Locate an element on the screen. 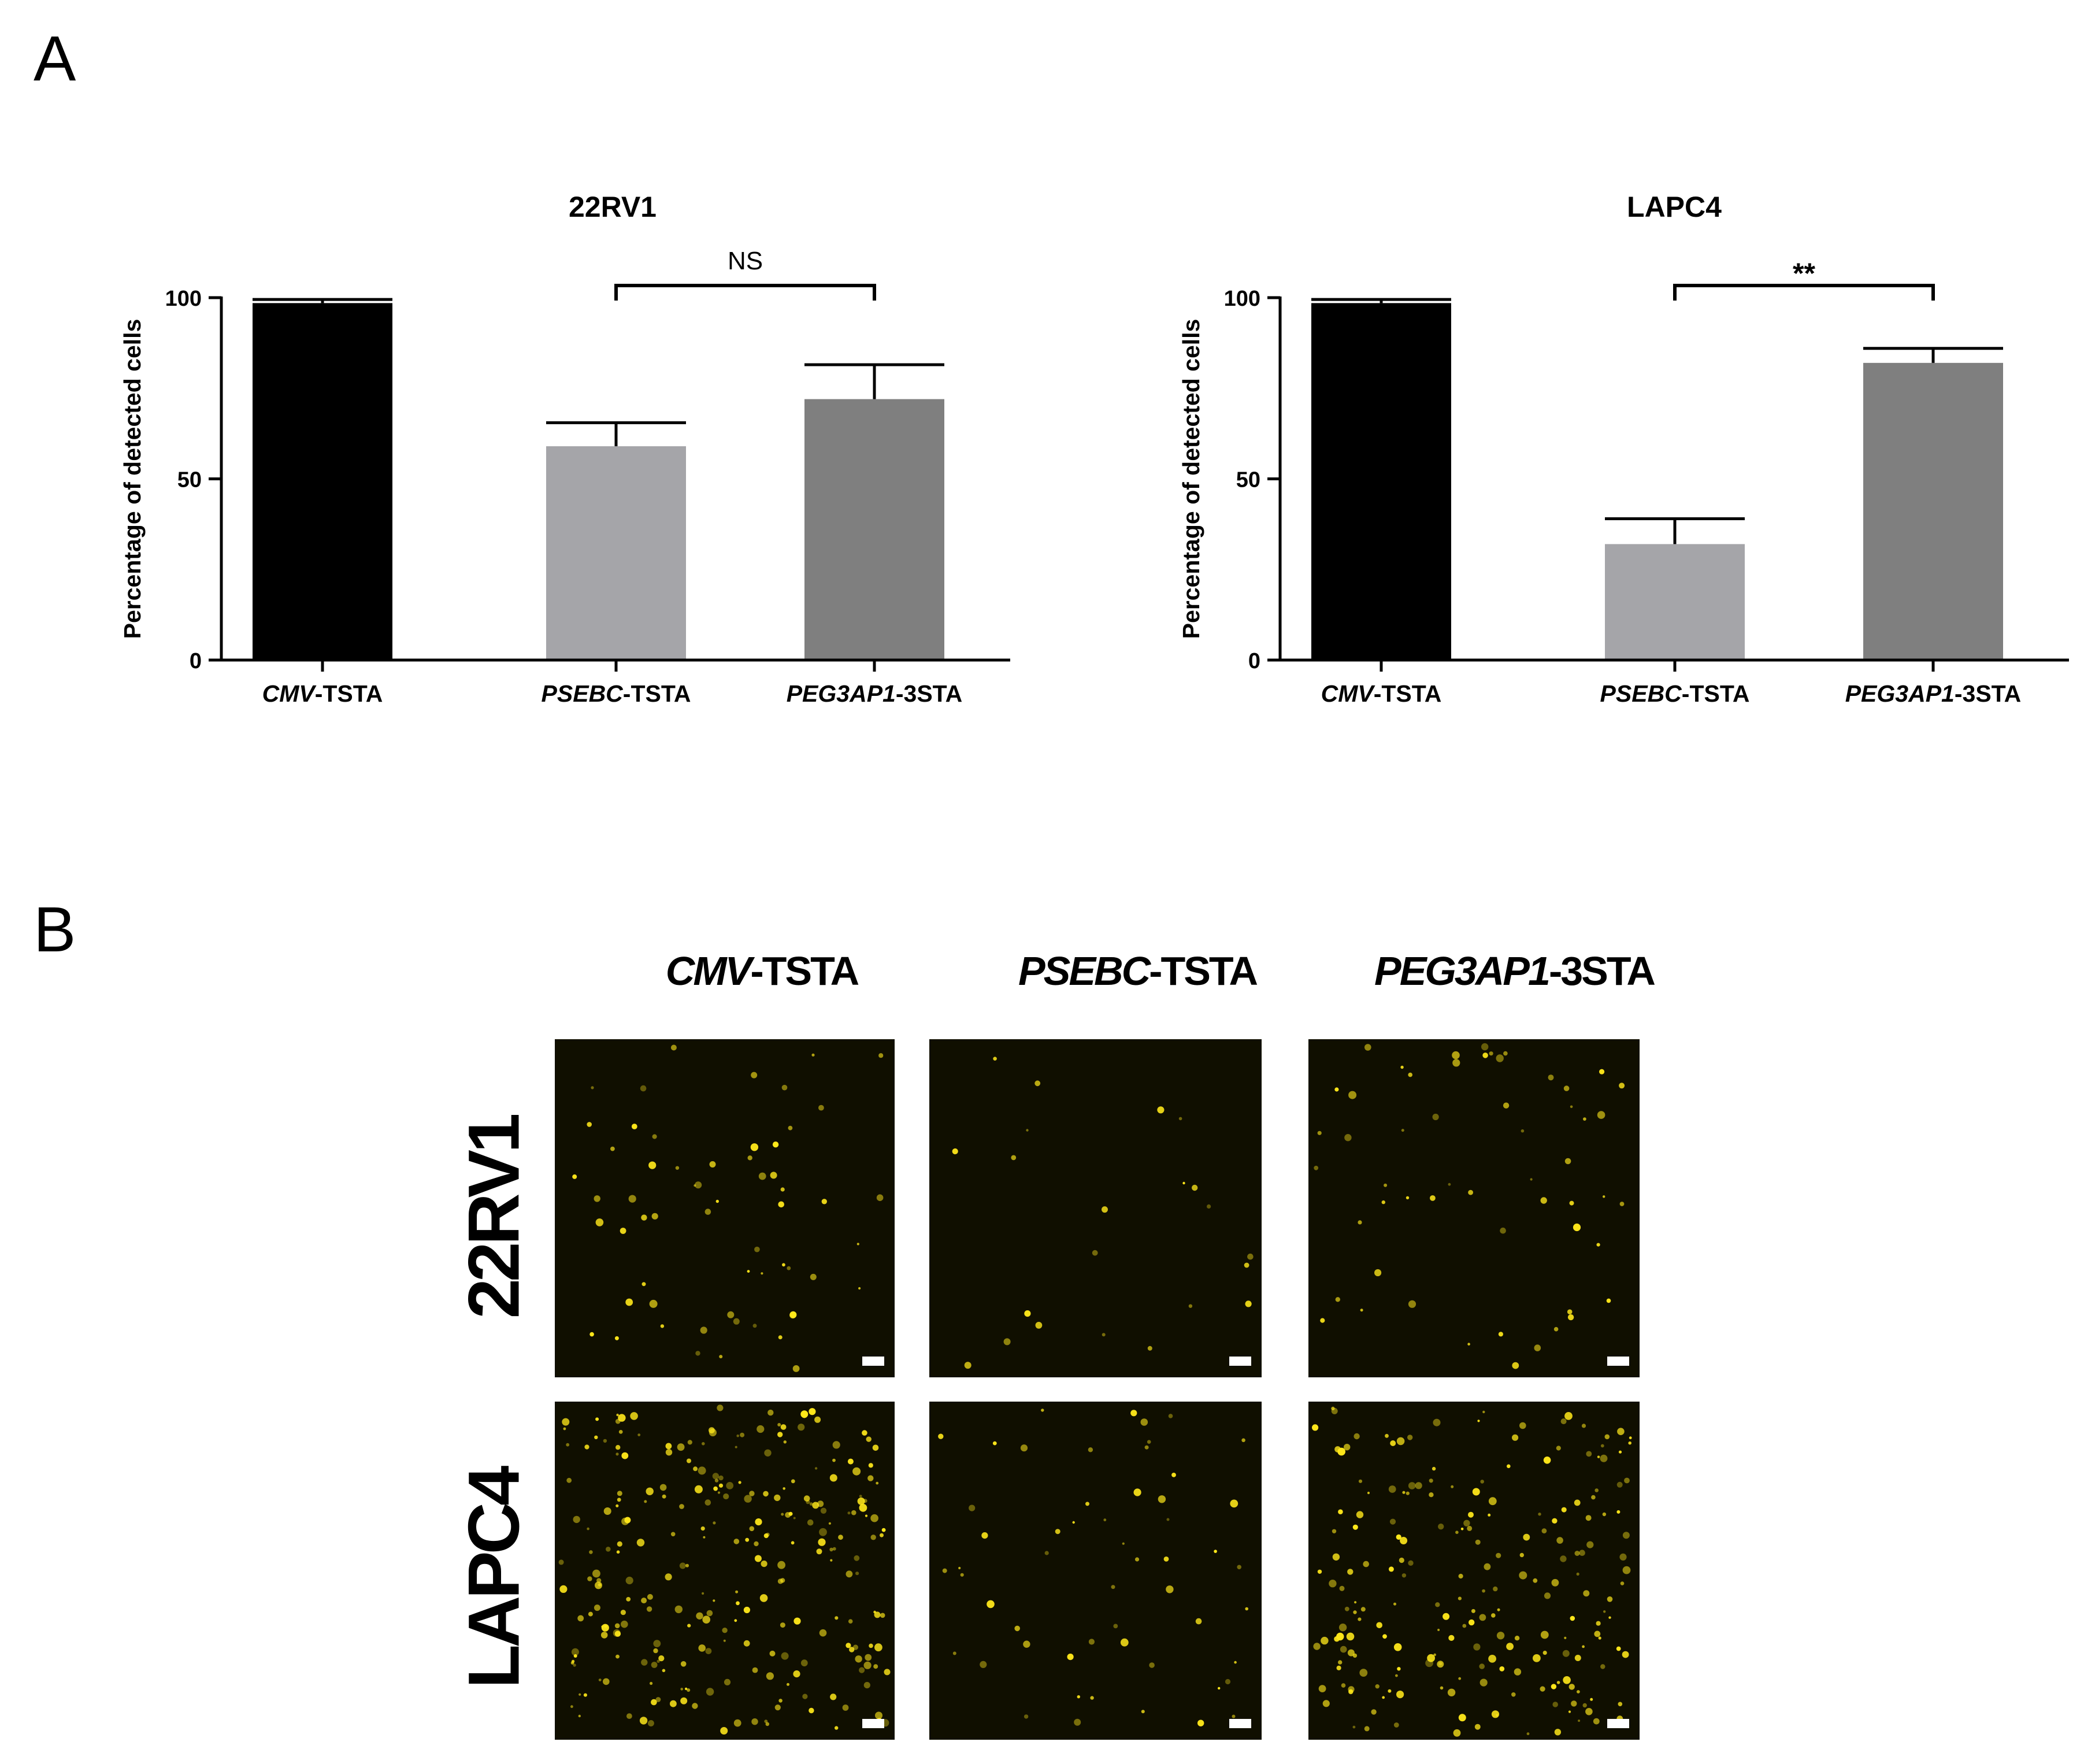 This screenshot has width=2084, height=1764. significance-bracket is located at coordinates (1804, 292).